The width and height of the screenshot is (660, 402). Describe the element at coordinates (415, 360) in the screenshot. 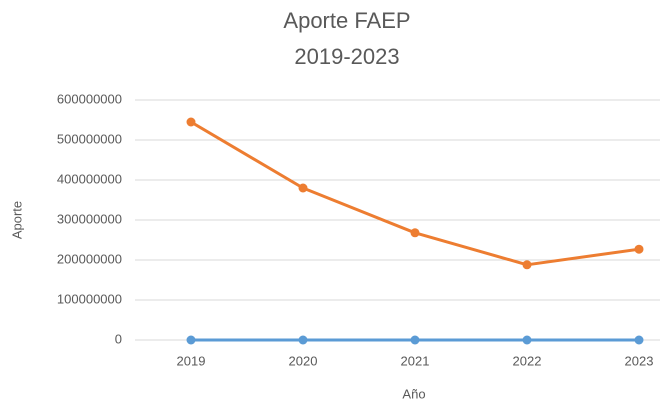

I see `x-tick-label: 2021` at that location.